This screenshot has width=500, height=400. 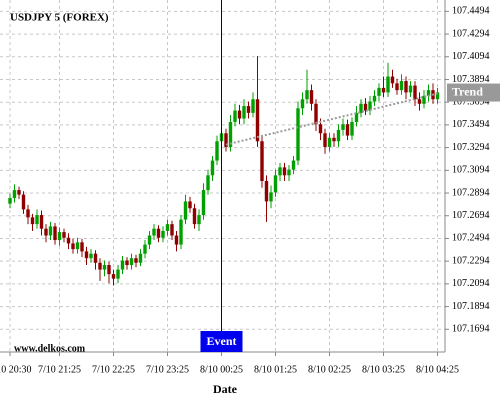 I want to click on x-tick-label: 7/10 21:25, so click(x=59, y=369).